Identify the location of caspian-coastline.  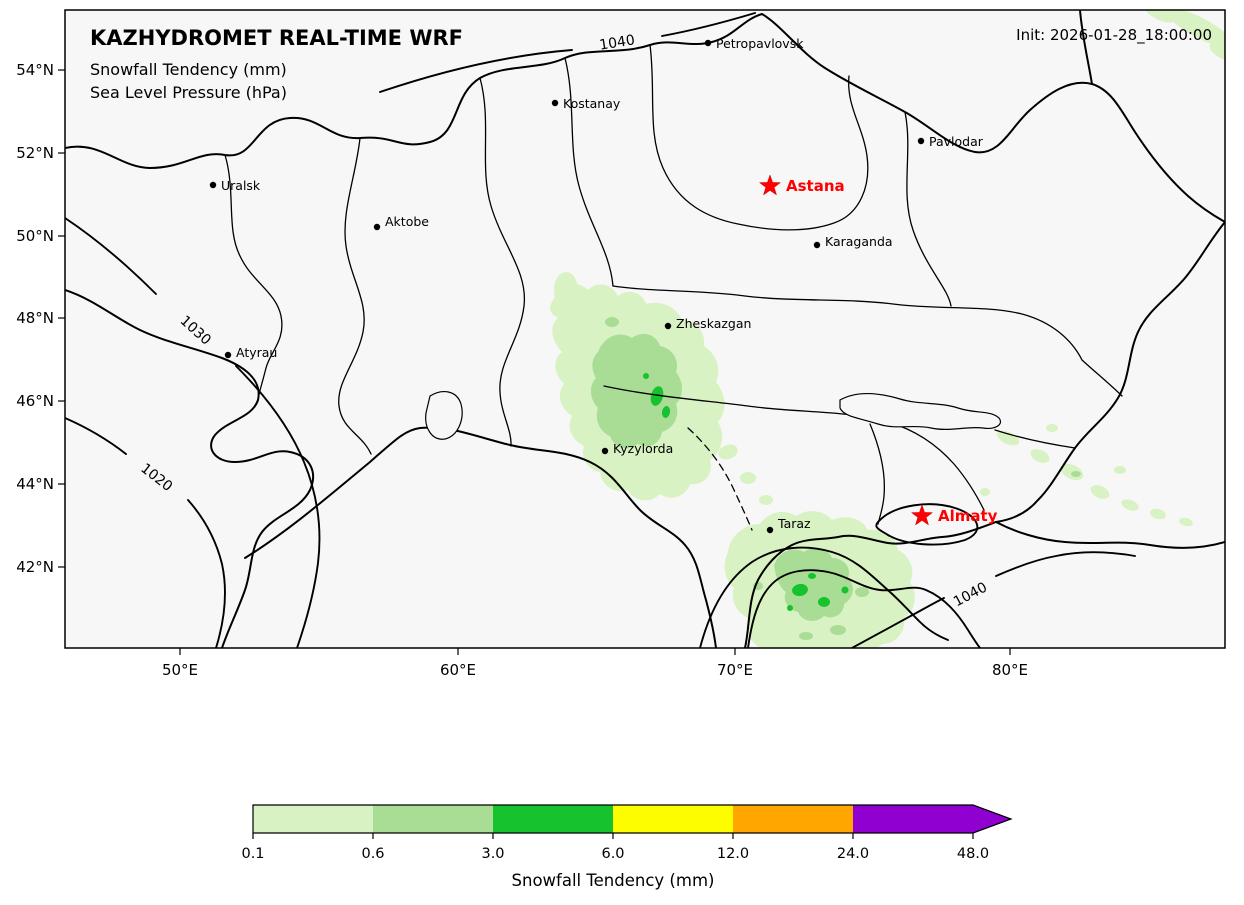
(190, 468).